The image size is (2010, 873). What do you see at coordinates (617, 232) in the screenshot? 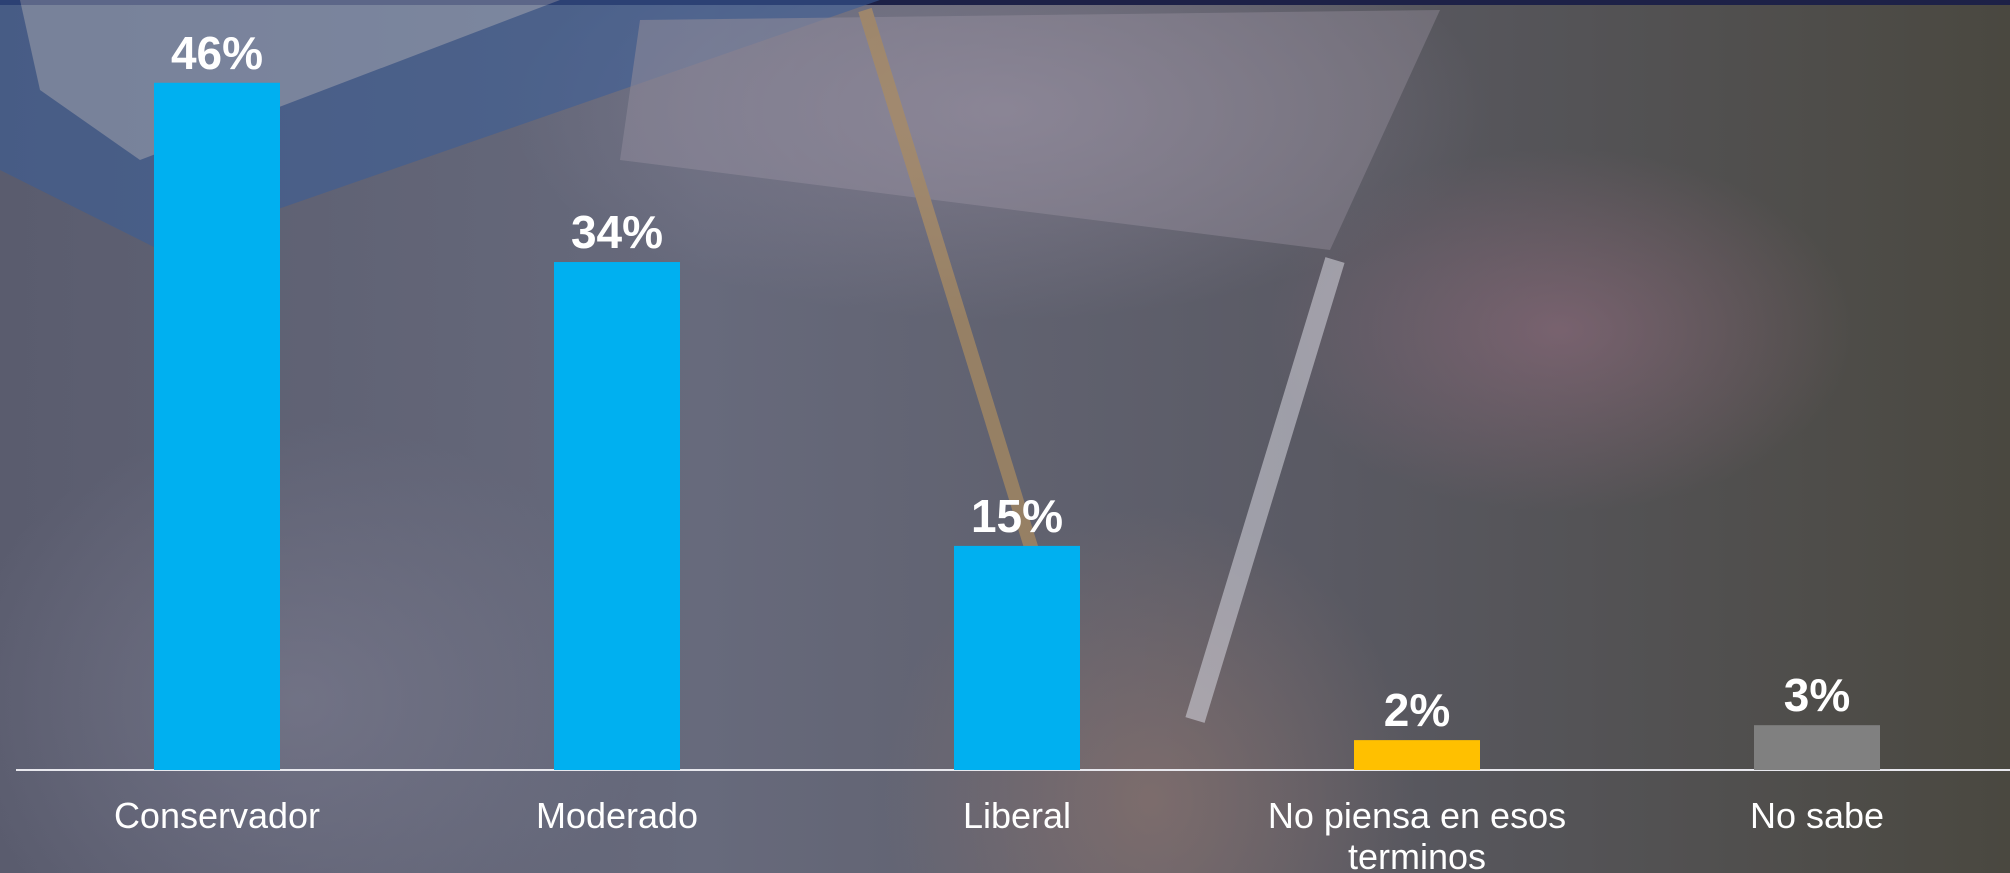
I see `value-label: 34%` at bounding box center [617, 232].